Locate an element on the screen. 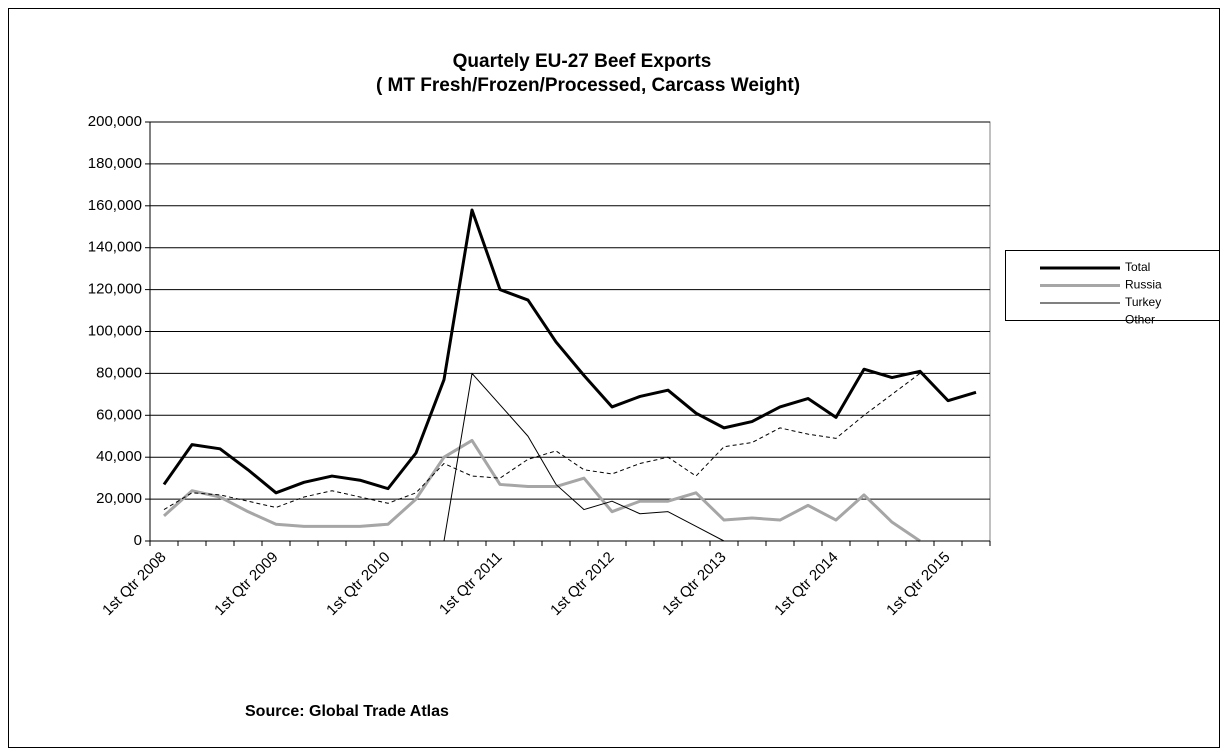 The width and height of the screenshot is (1227, 755). y-tick-label: 180,000 is located at coordinates (115, 163).